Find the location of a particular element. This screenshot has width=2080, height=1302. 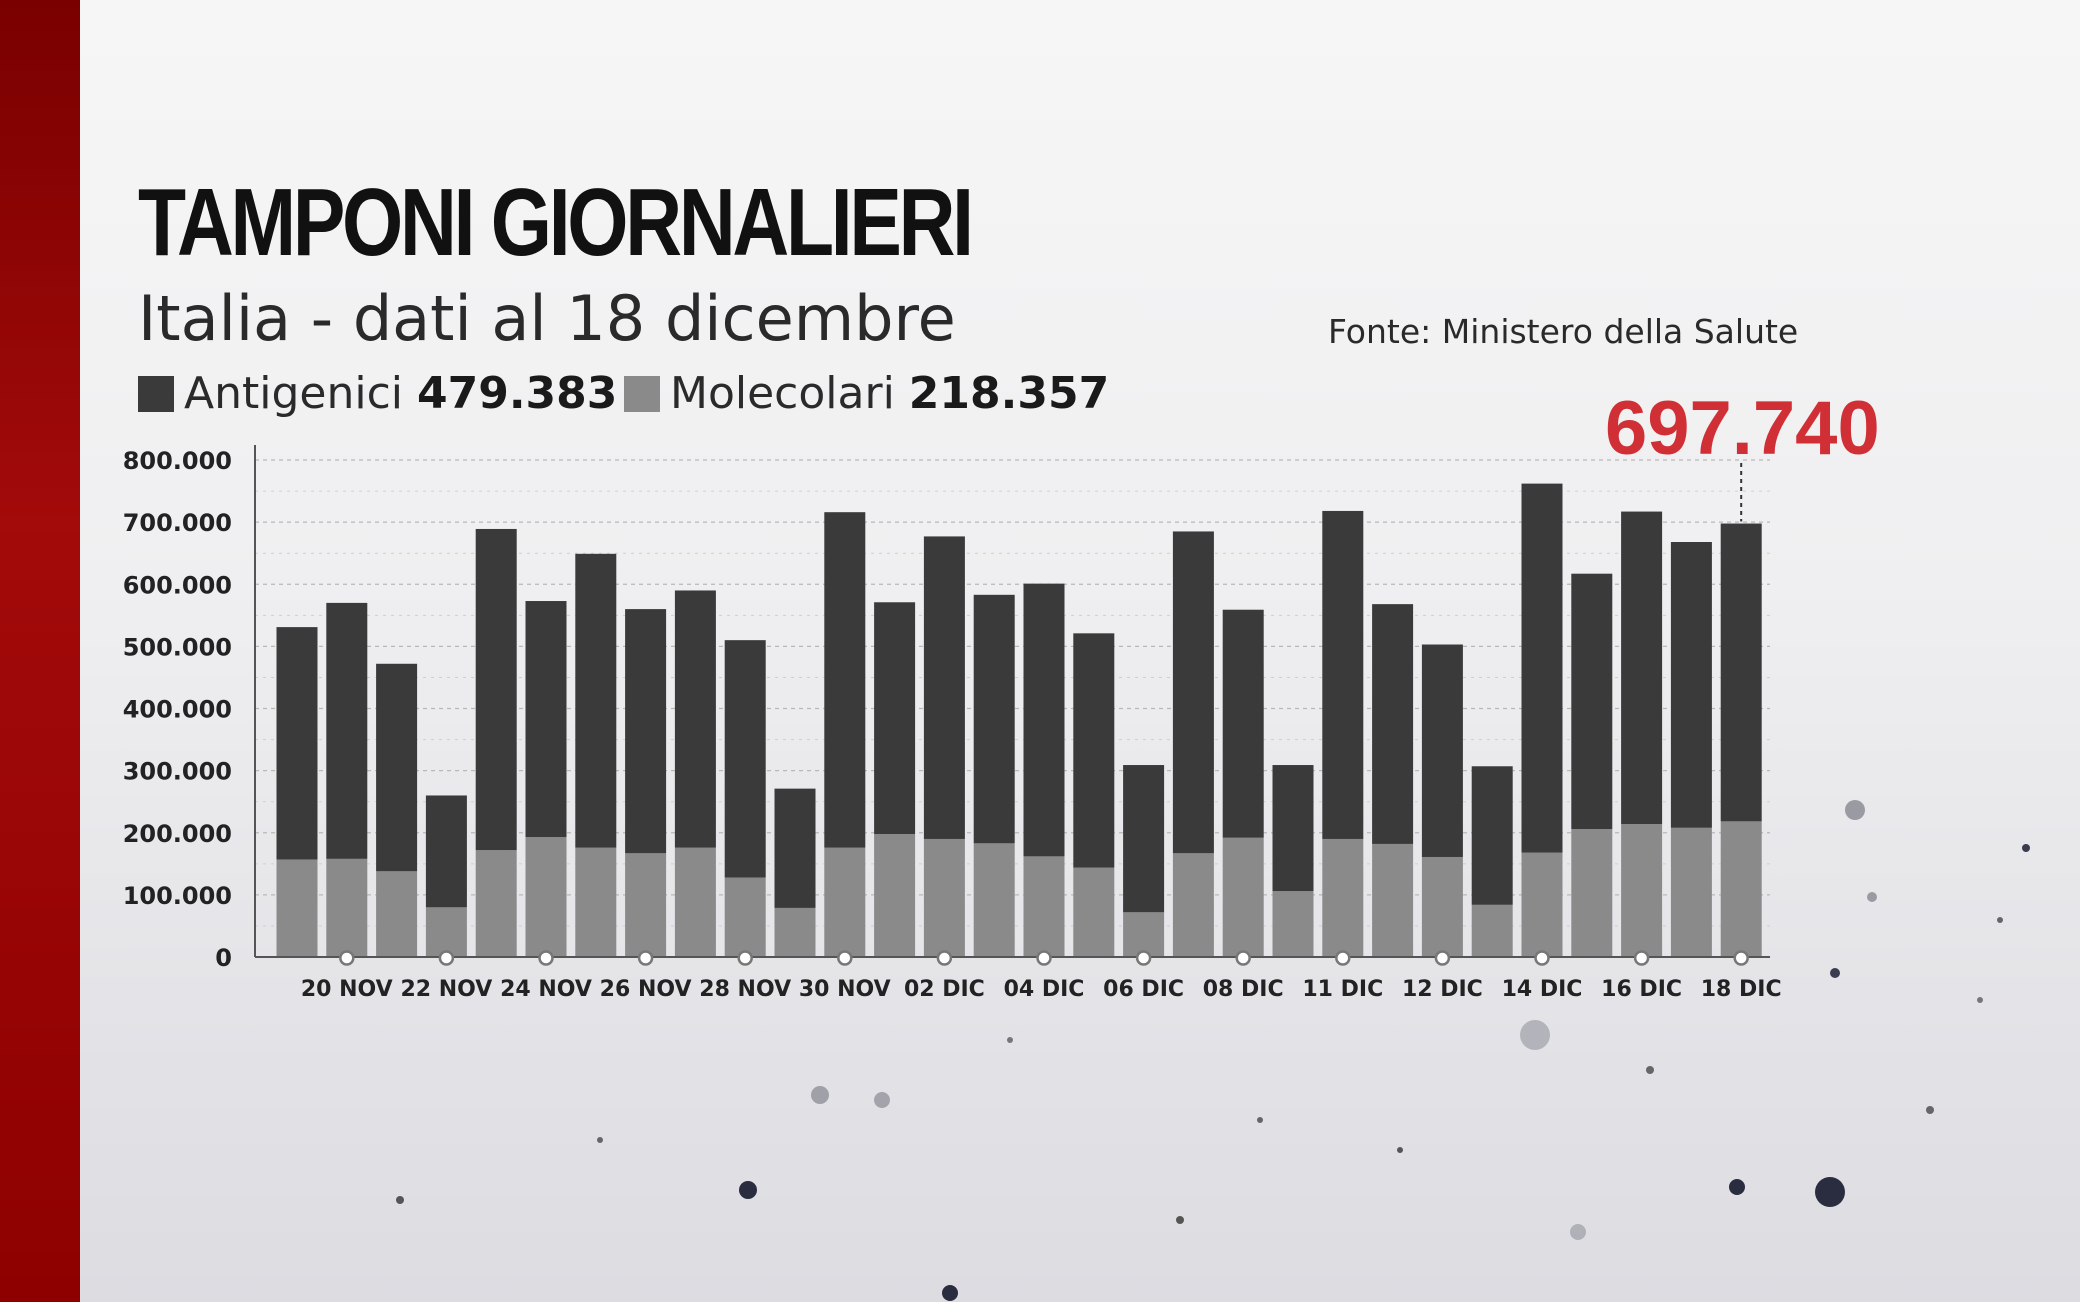

x-tick-label: 02 DIC is located at coordinates (944, 989).